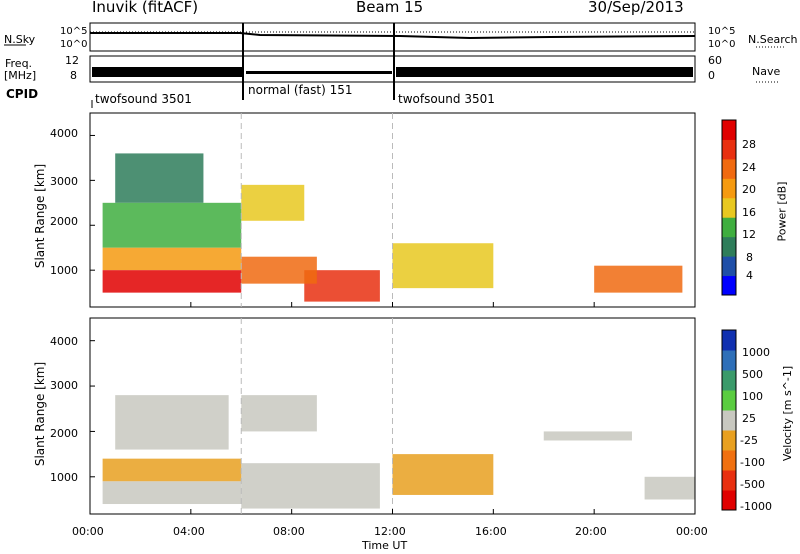  What do you see at coordinates (145, 8) in the screenshot?
I see `station-title: Inuvik (fitACF)` at bounding box center [145, 8].